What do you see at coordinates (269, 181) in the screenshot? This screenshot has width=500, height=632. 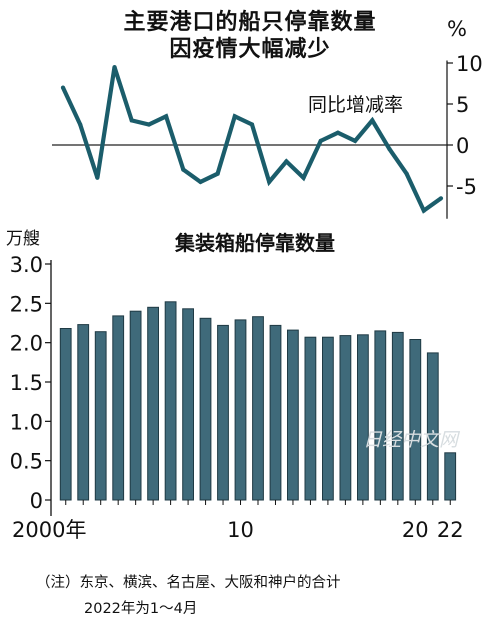 I see `yoy-point-2012` at bounding box center [269, 181].